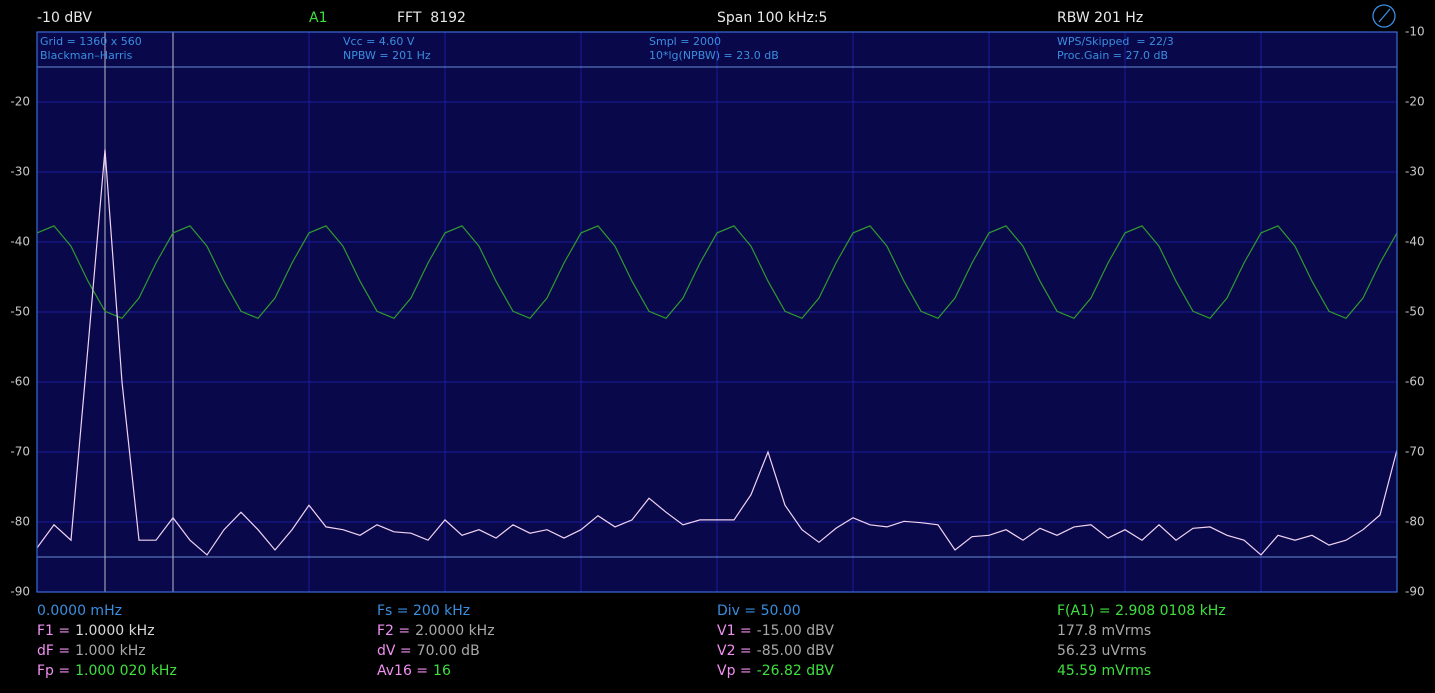  What do you see at coordinates (1415, 172) in the screenshot?
I see `y-tick-label-right: -30` at bounding box center [1415, 172].